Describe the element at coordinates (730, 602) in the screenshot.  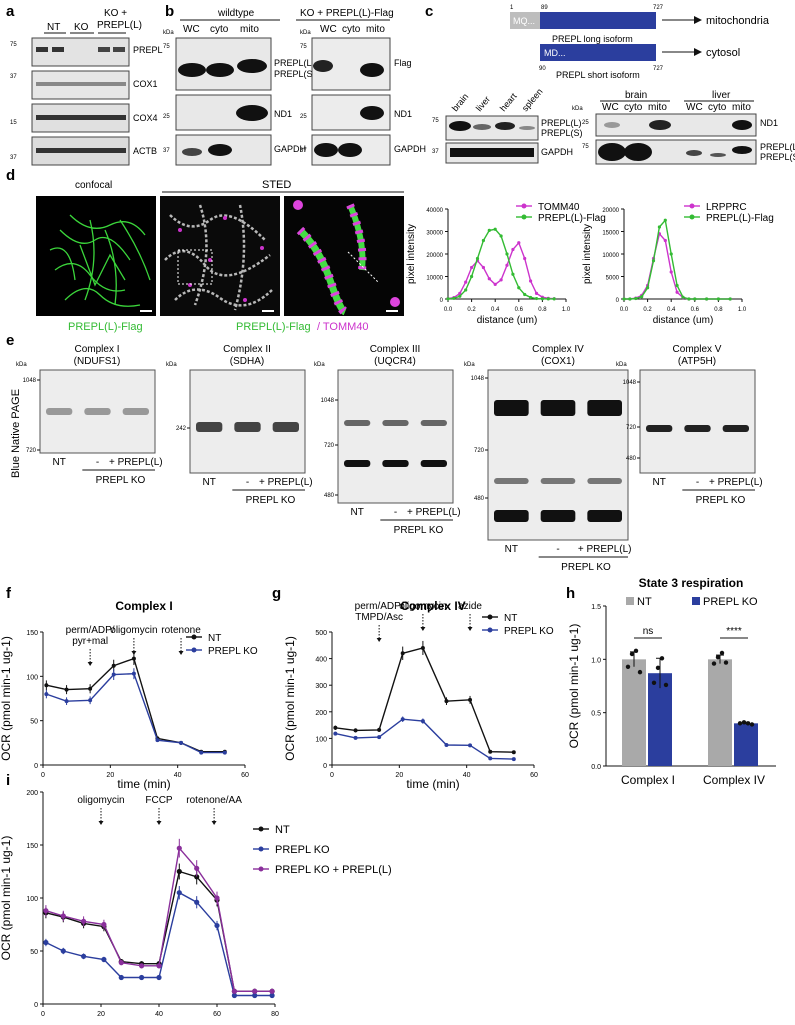
I see `legend-label: PREPL KO` at that location.